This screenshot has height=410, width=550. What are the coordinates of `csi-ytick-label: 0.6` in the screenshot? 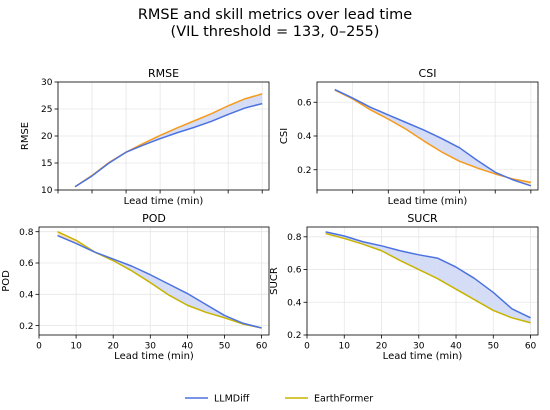 It's located at (304, 103).